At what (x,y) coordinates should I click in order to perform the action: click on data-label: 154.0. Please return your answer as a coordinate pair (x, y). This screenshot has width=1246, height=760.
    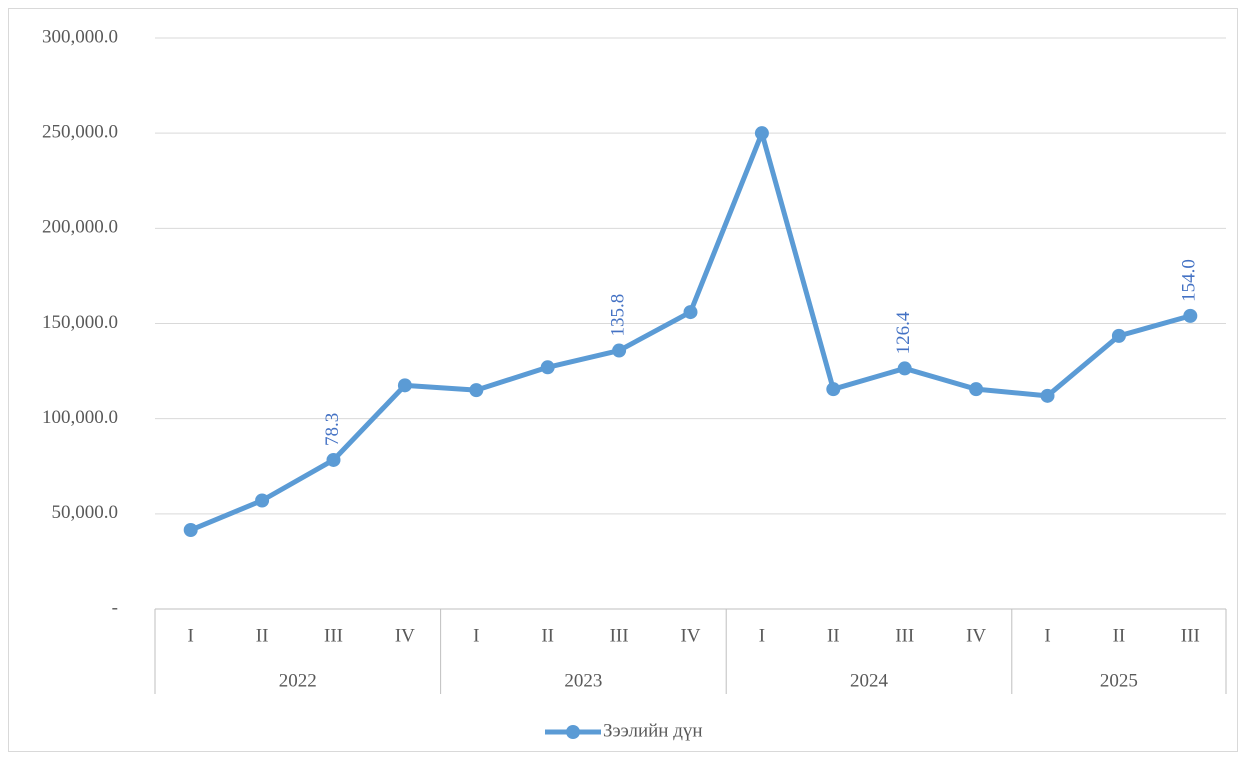
    Looking at the image, I should click on (1189, 280).